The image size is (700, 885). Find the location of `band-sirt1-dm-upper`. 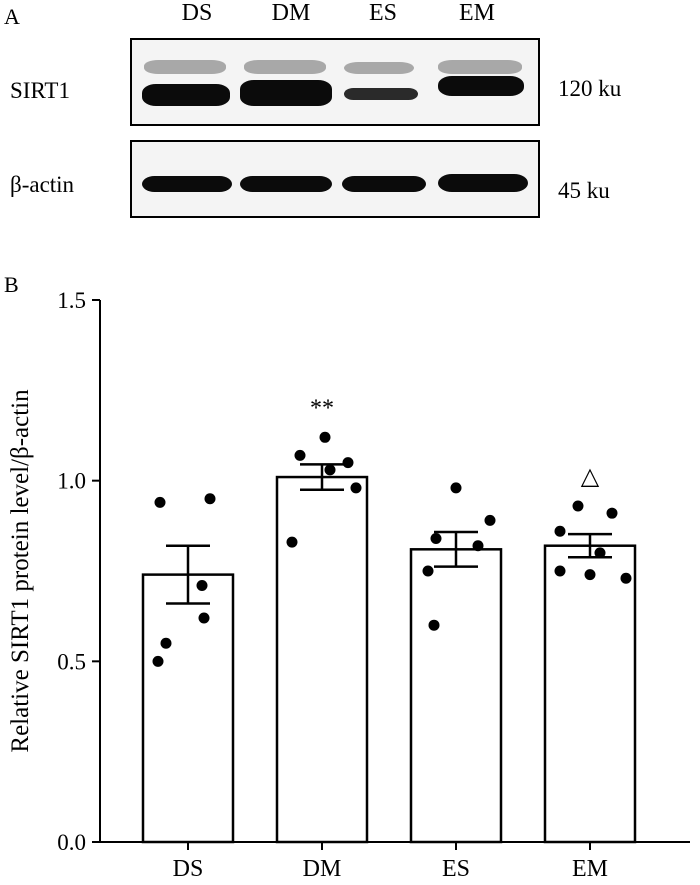

band-sirt1-dm-upper is located at coordinates (285, 67).